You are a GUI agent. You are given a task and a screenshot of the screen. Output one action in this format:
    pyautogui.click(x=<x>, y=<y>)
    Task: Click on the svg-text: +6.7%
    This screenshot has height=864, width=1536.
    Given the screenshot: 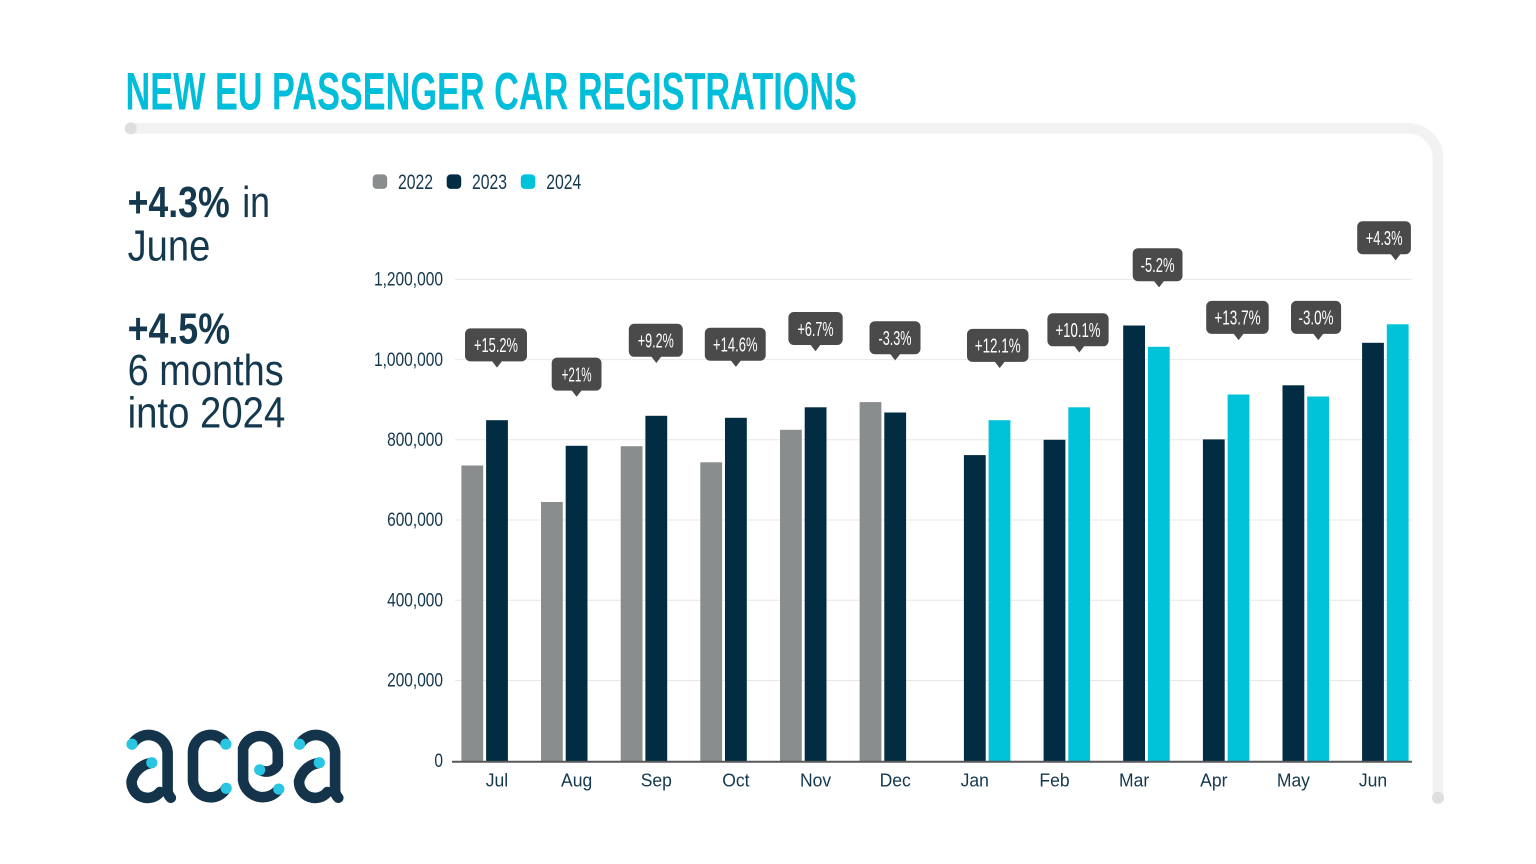 What is the action you would take?
    pyautogui.click(x=816, y=330)
    